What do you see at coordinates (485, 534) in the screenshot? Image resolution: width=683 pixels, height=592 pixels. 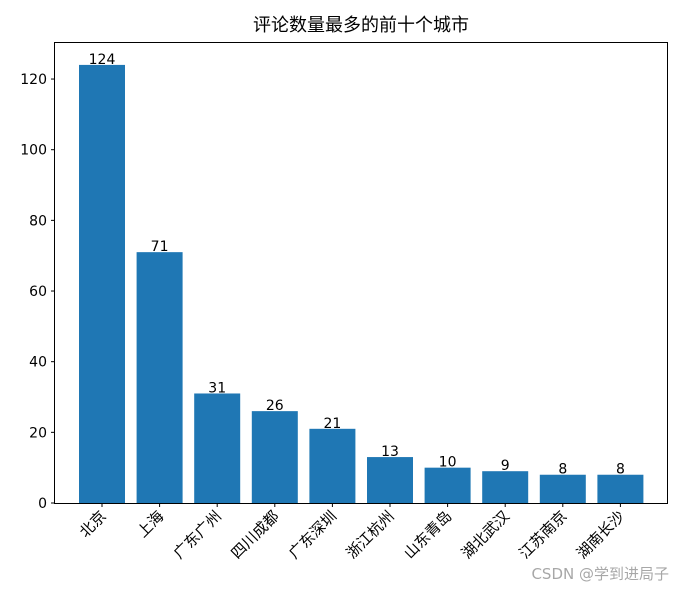 I see `x-tick-label: 湖北武汉` at bounding box center [485, 534].